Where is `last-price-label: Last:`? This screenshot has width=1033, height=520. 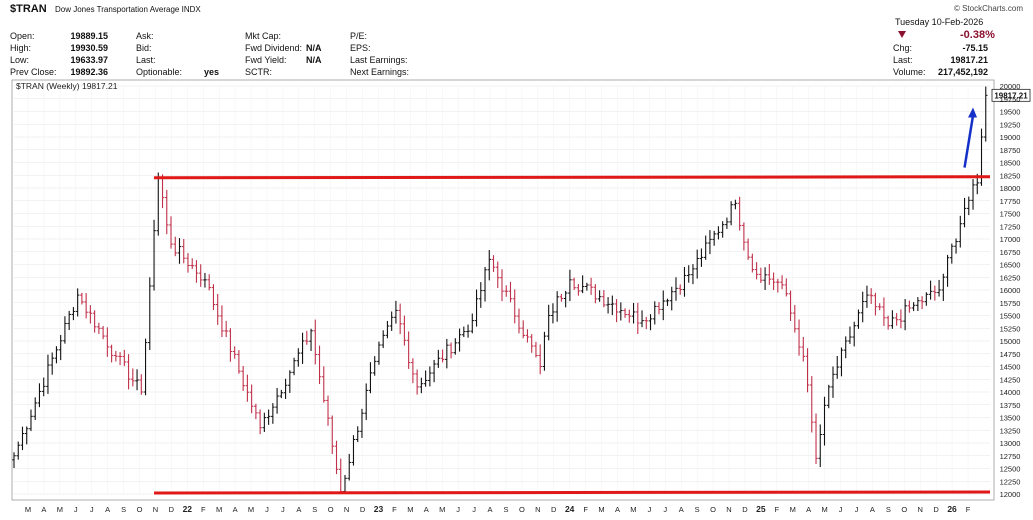
last-price-label: Last: is located at coordinates (903, 60).